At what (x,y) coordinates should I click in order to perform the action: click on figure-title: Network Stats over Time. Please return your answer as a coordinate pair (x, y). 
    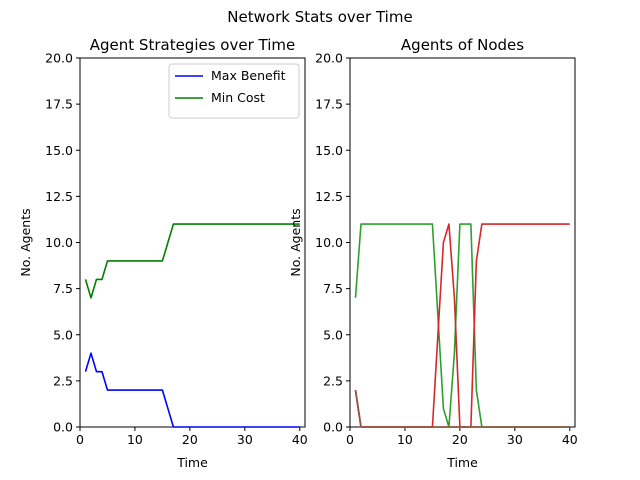
    Looking at the image, I should click on (319, 17).